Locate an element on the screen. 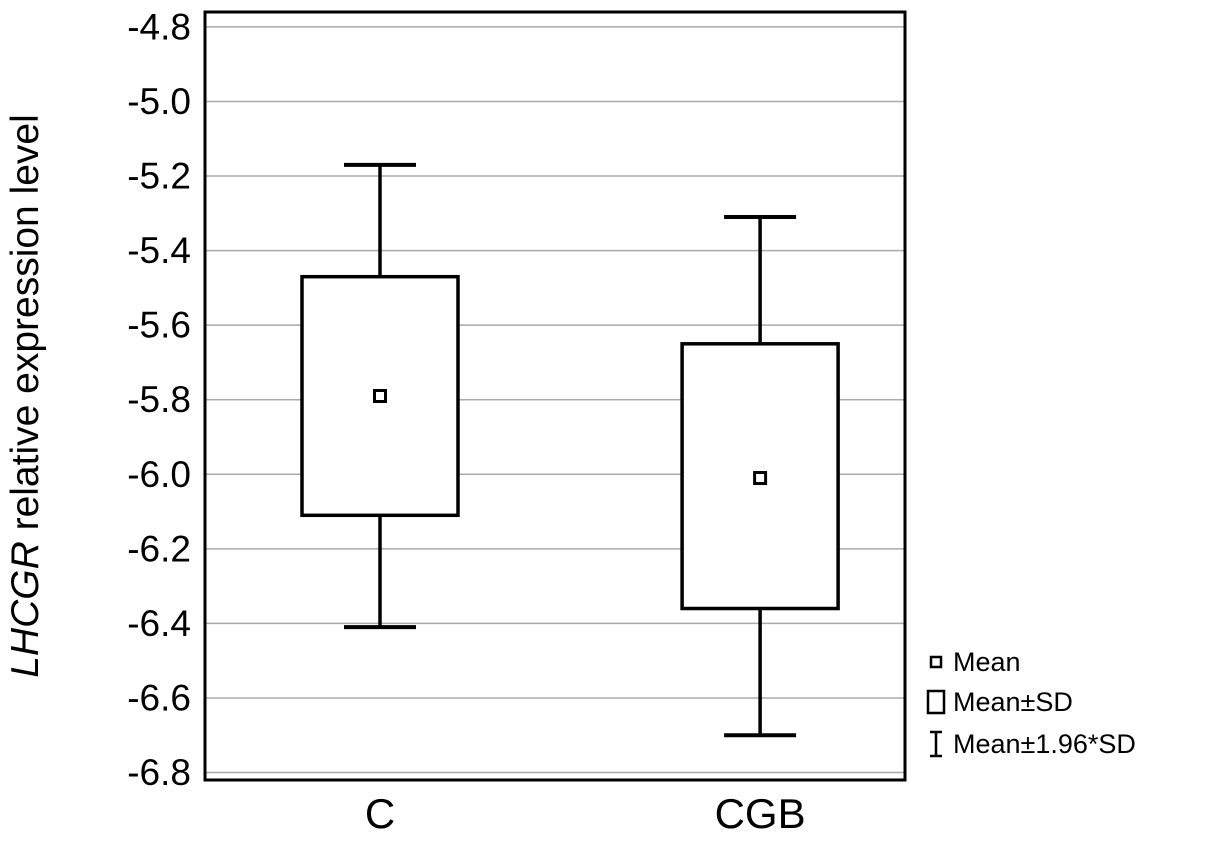 Image resolution: width=1205 pixels, height=850 pixels. y-tick-label: -5.0 is located at coordinates (159, 101).